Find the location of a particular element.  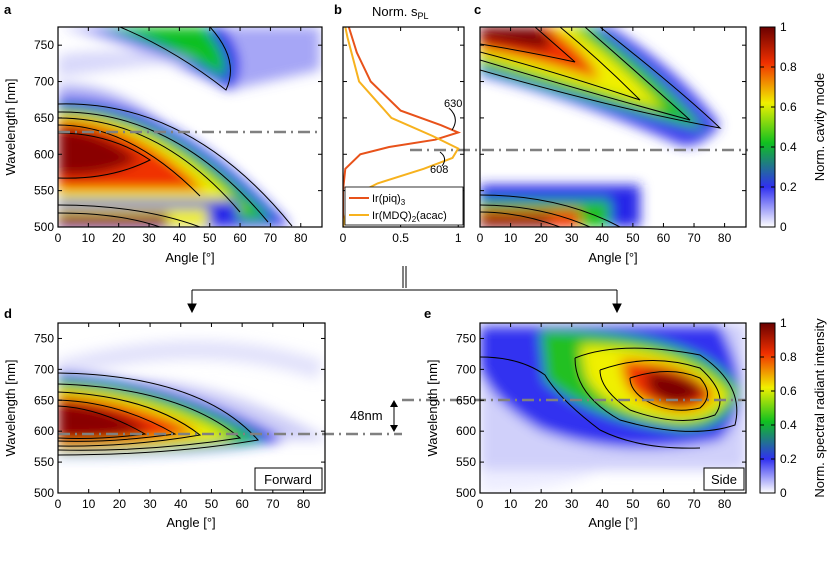

panel-a-heatmap is located at coordinates (190, 127).